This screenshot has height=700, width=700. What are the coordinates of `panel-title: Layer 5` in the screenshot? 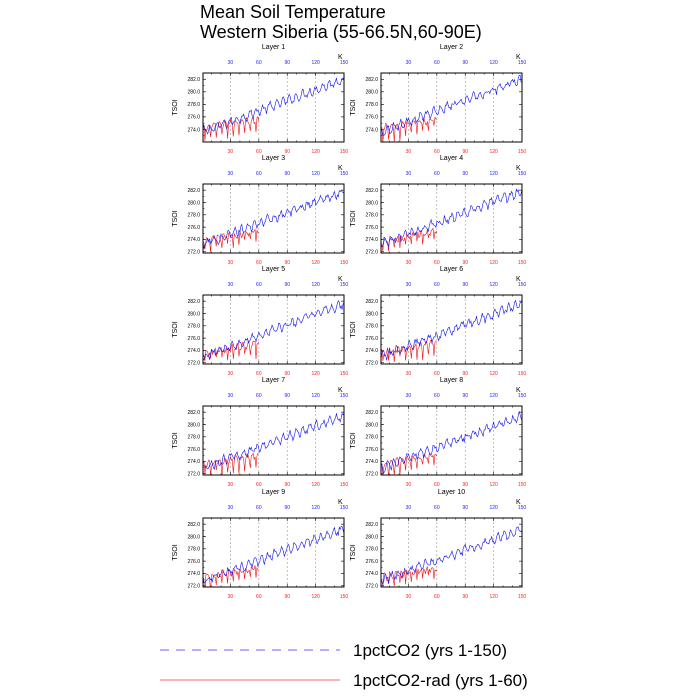 It's located at (273, 269).